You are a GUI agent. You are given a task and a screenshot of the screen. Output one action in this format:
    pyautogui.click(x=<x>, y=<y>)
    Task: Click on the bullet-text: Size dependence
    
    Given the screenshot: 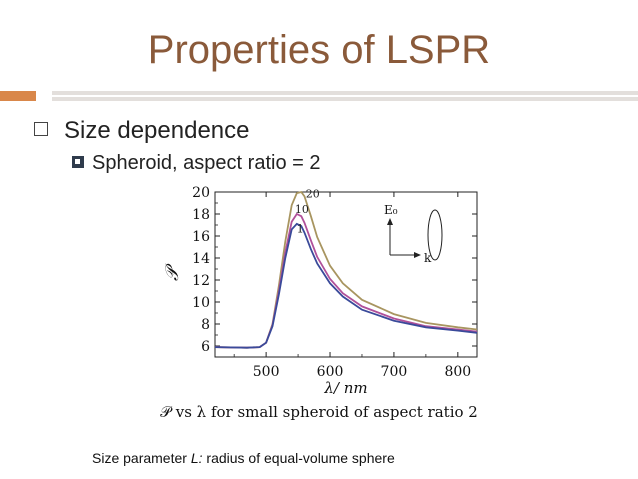 What is the action you would take?
    pyautogui.click(x=157, y=130)
    